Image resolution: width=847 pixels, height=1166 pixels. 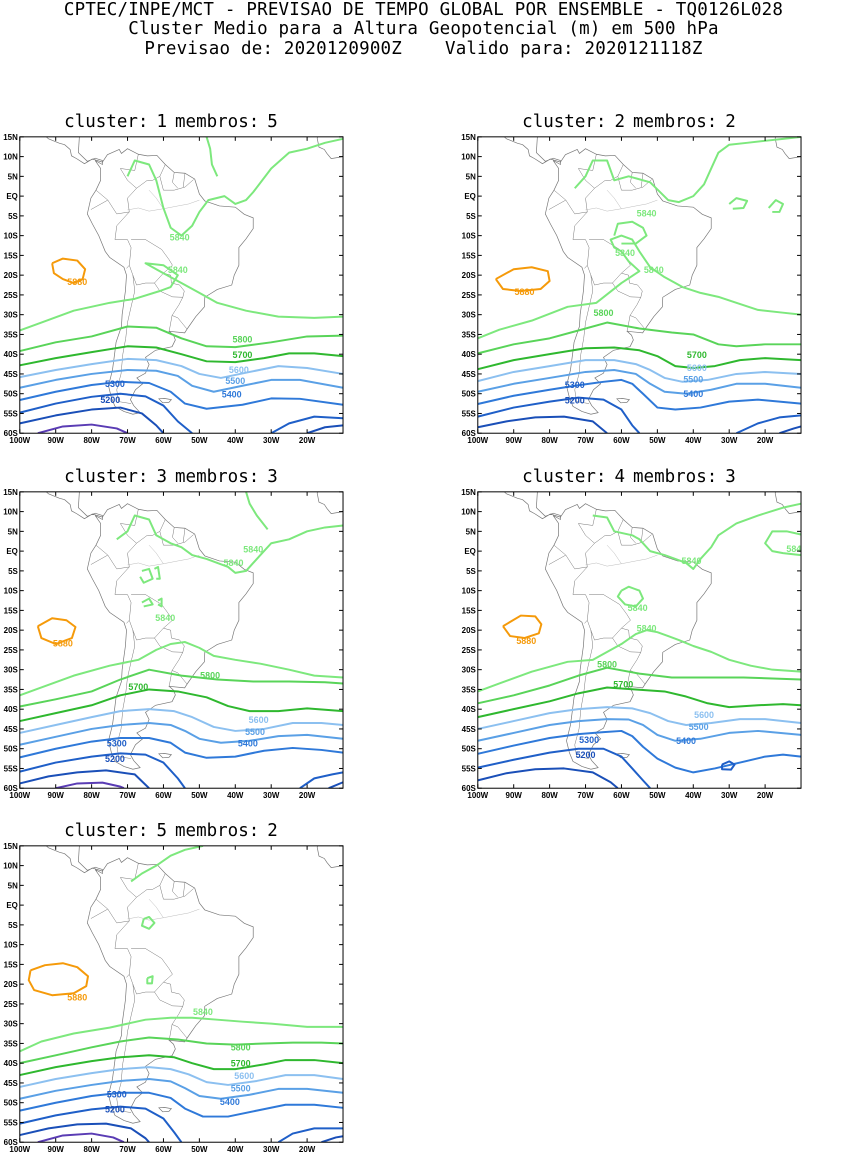 I want to click on contour-label-5300: 5300, so click(x=117, y=743).